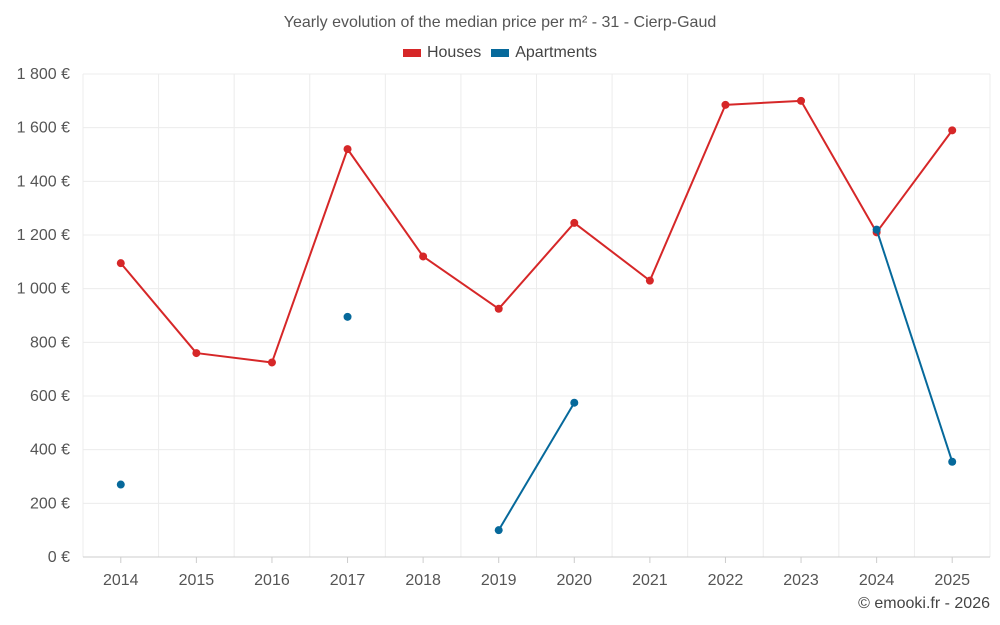 The image size is (1000, 625). Describe the element at coordinates (877, 580) in the screenshot. I see `x-tick-label: 2024` at that location.